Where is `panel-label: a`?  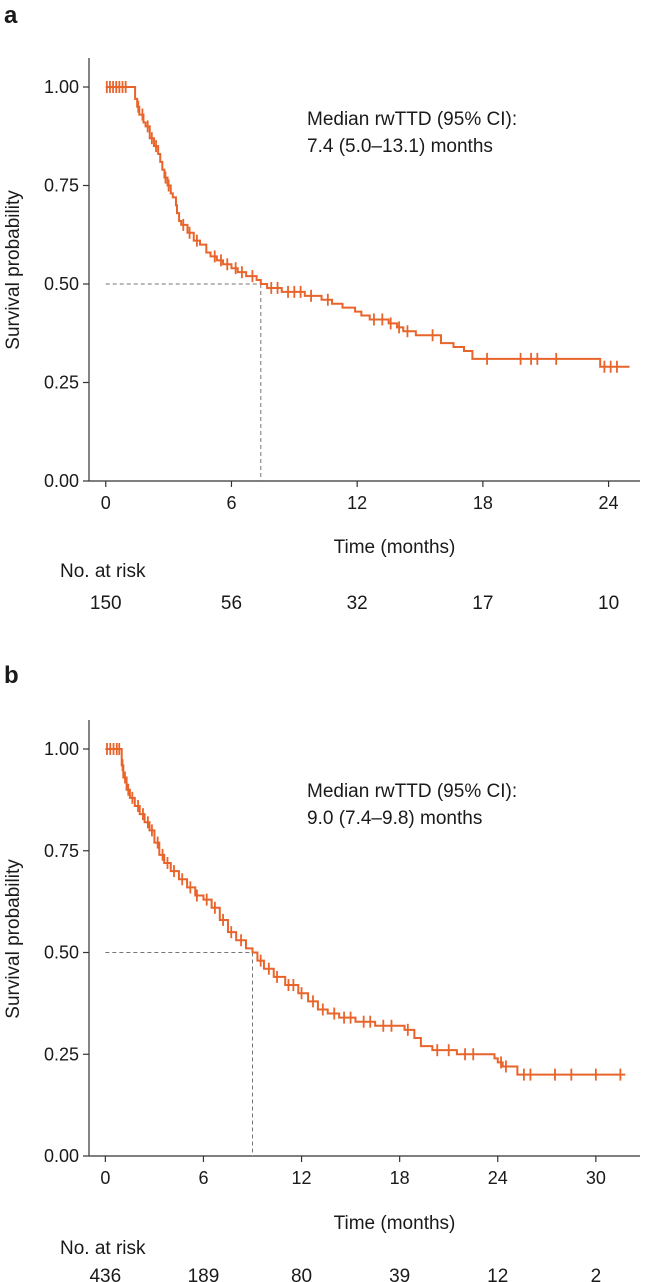 panel-label: a is located at coordinates (11, 15).